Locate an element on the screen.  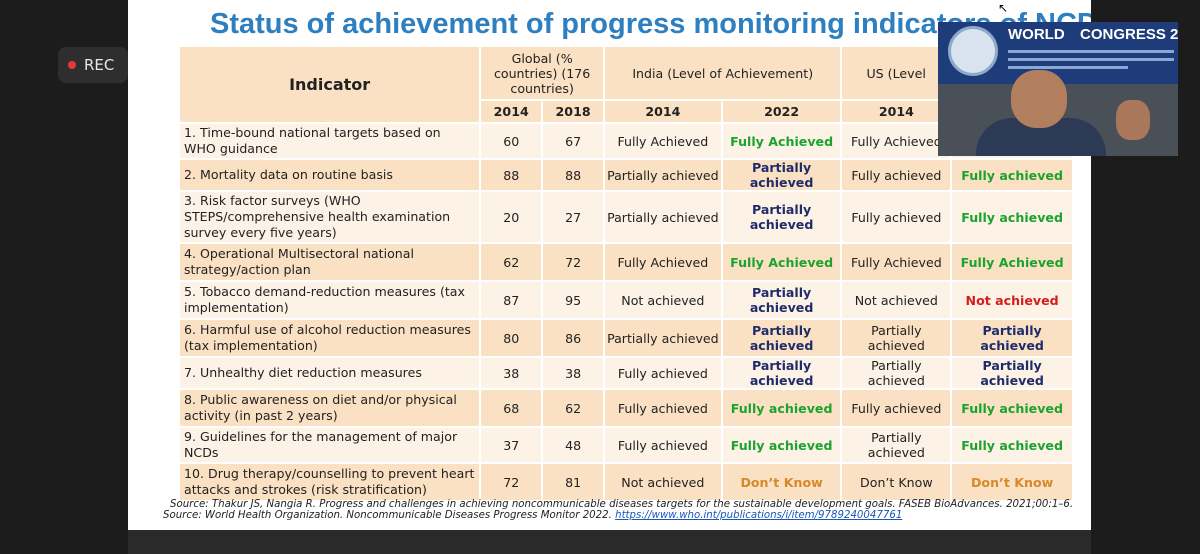
global-2014-cell: 87 is located at coordinates (511, 300).